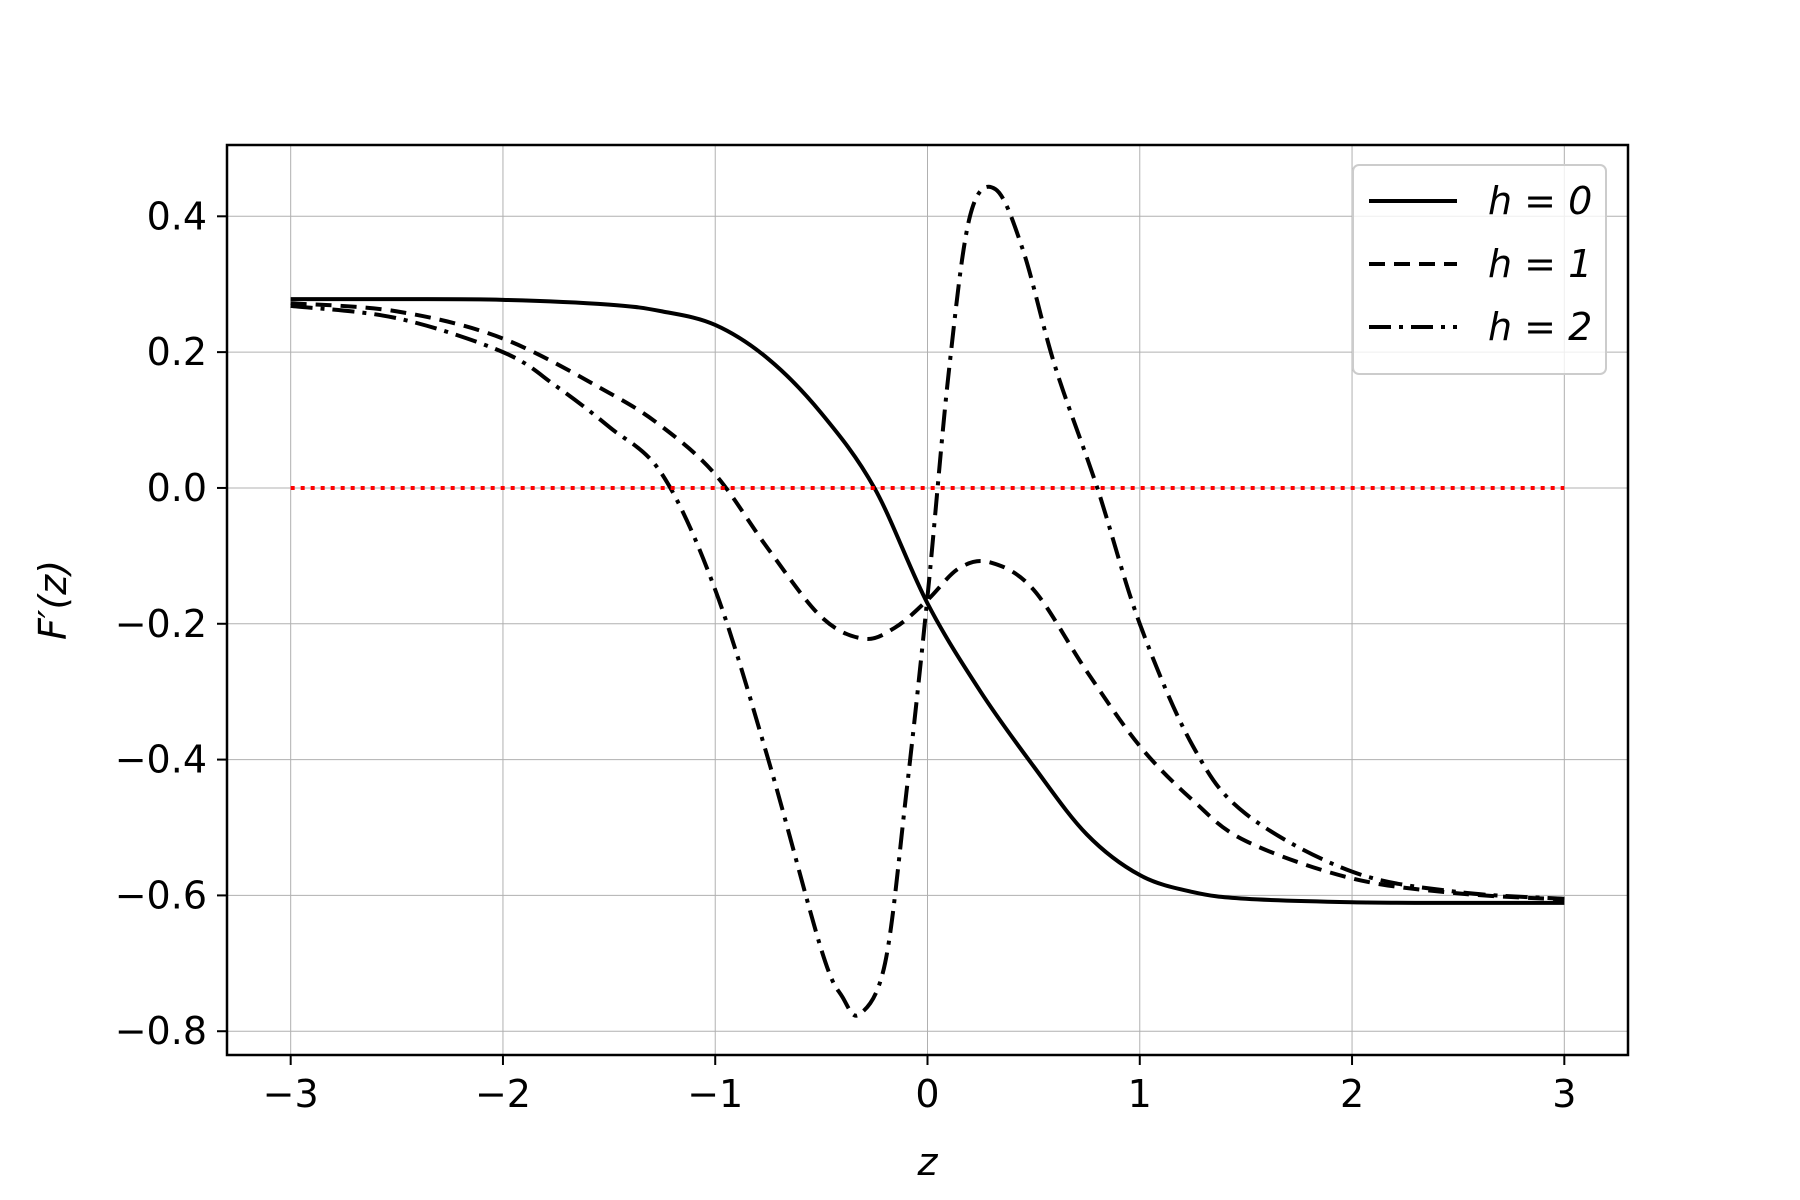 The image size is (1800, 1200). I want to click on x-tick-label: 1, so click(1140, 1094).